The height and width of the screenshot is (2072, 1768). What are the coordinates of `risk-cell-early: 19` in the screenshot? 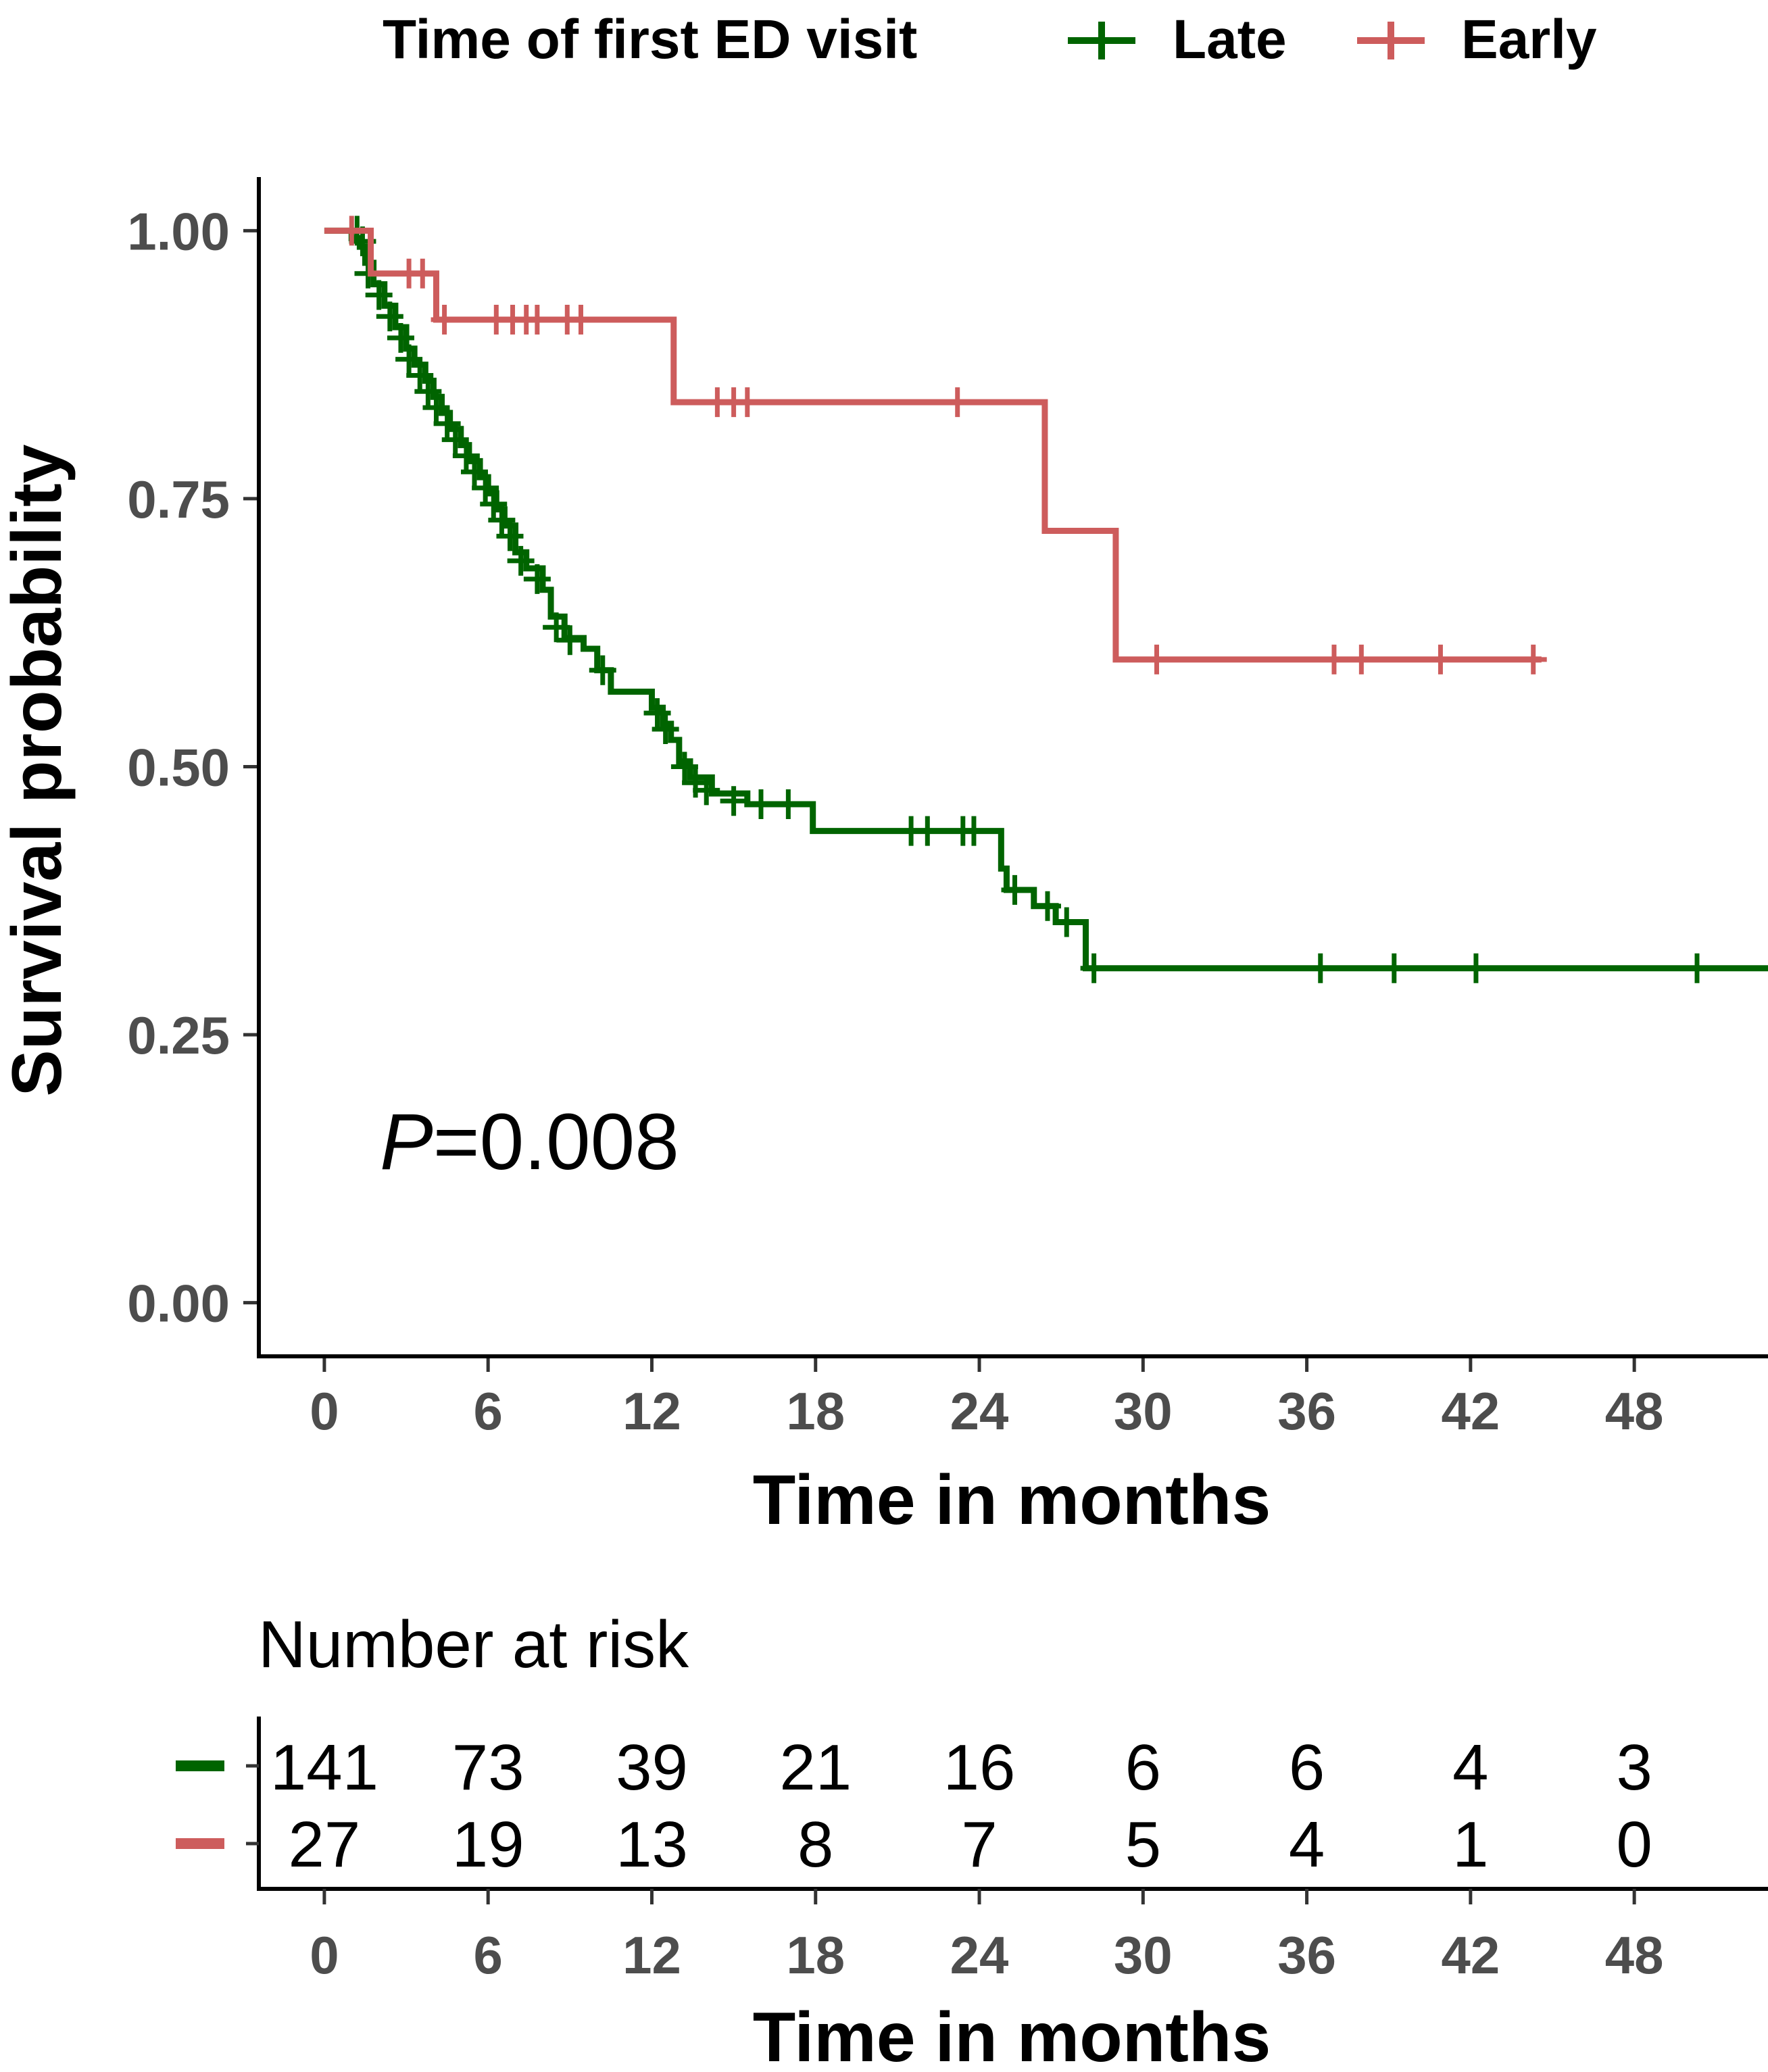 It's located at (488, 1844).